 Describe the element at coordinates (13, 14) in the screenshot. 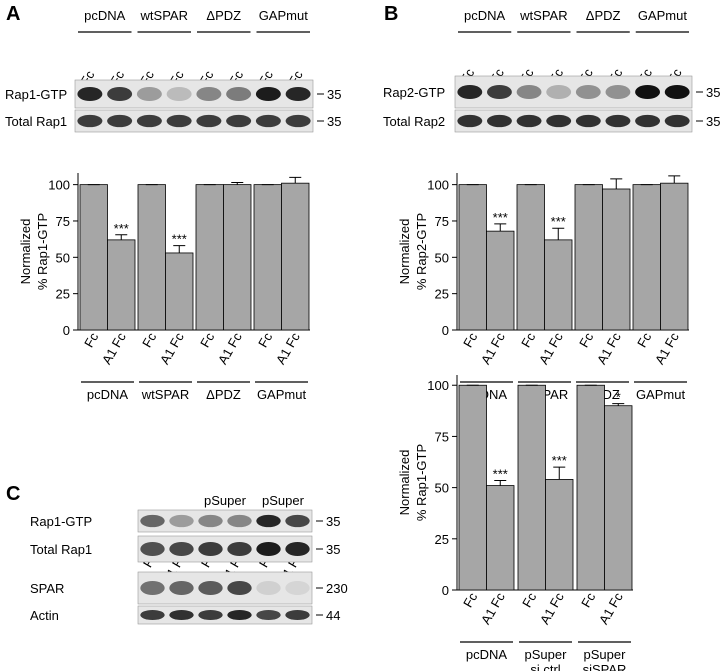

I see `panel-label: A` at that location.